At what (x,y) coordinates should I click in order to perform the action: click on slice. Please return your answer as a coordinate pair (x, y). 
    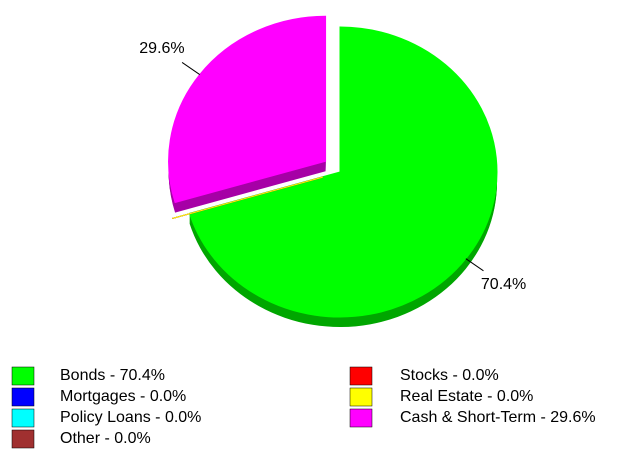
    Looking at the image, I should click on (247, 197).